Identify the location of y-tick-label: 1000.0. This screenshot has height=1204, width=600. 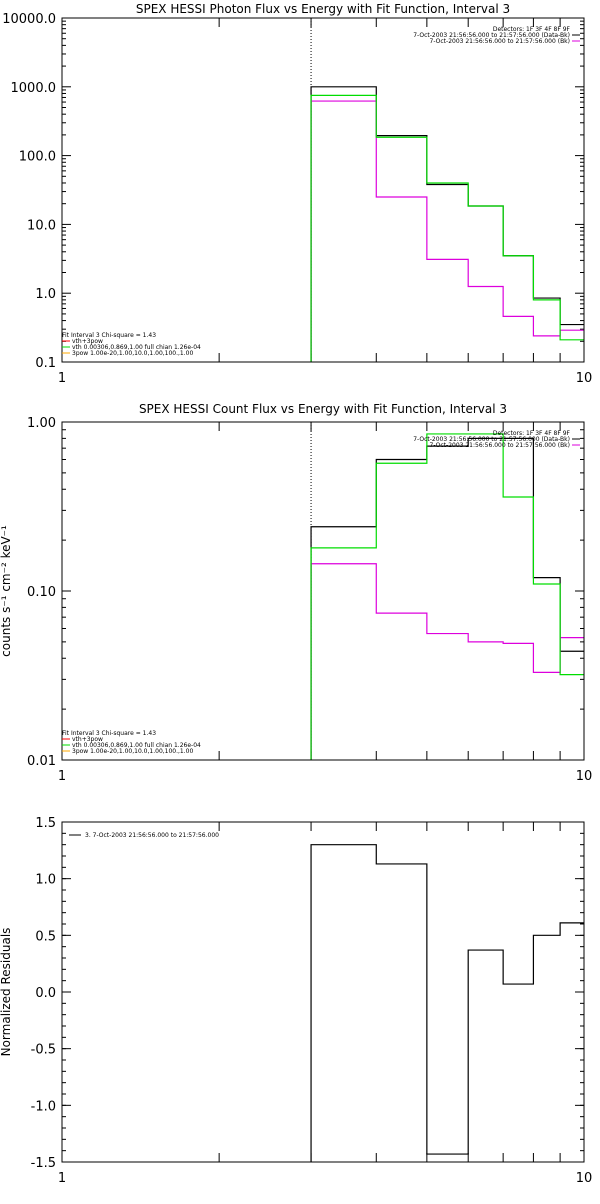
(34, 88).